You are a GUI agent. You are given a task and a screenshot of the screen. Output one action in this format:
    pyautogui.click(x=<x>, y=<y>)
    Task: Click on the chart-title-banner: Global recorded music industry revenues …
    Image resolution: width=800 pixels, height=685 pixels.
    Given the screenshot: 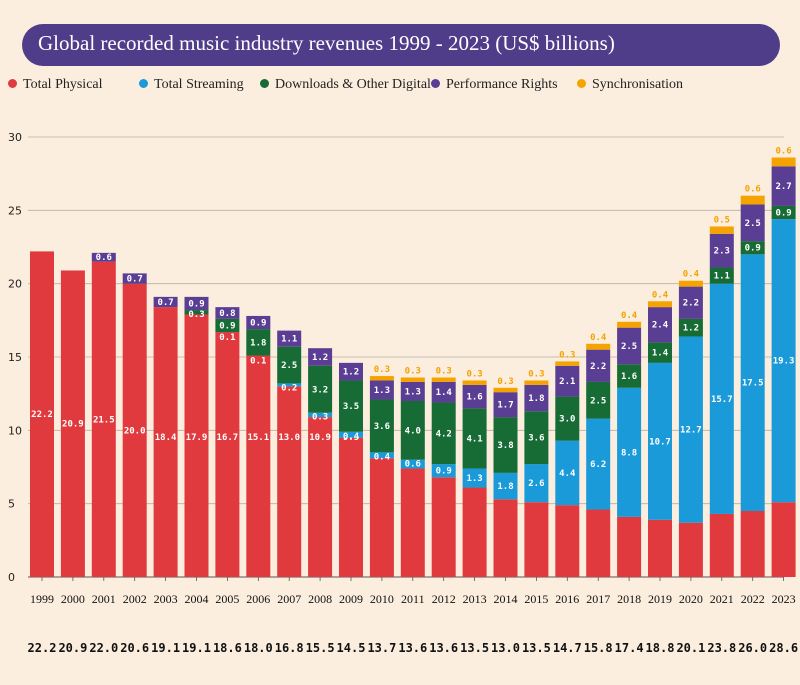 What is the action you would take?
    pyautogui.click(x=401, y=45)
    